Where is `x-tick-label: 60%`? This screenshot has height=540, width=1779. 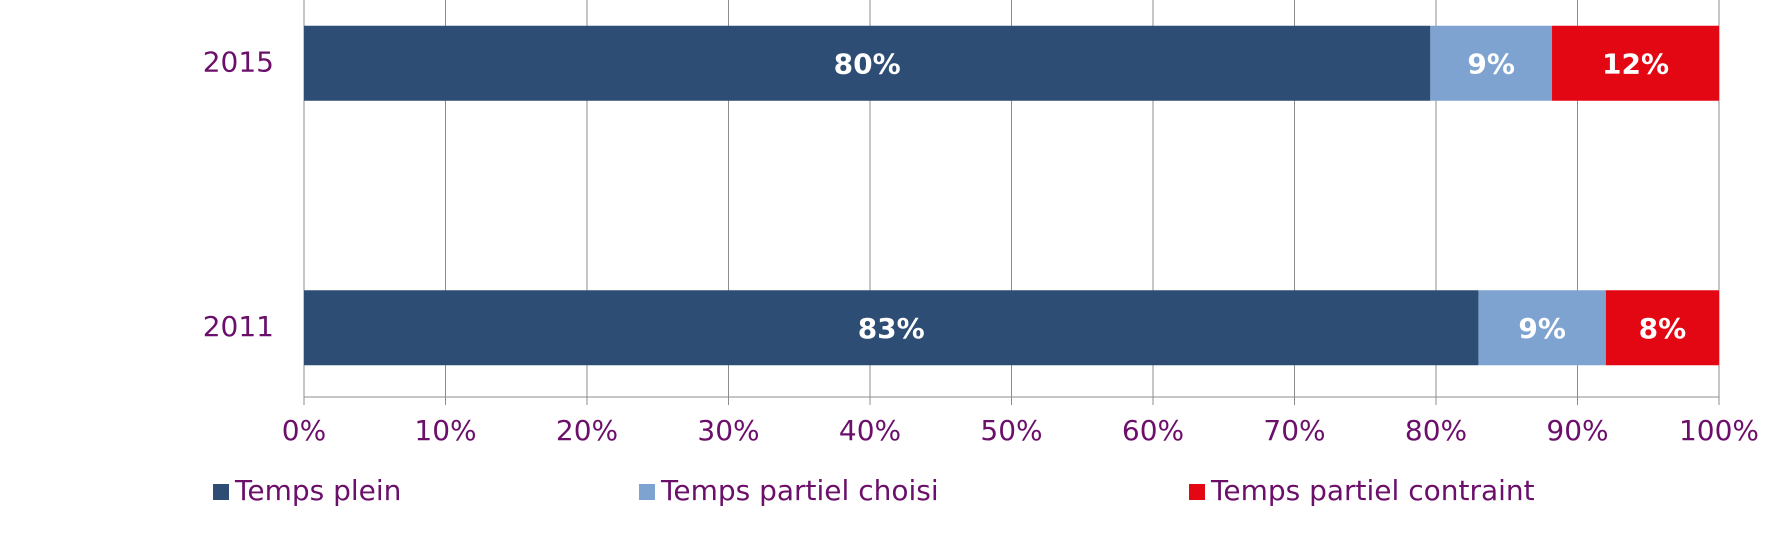 x-tick-label: 60% is located at coordinates (1153, 430).